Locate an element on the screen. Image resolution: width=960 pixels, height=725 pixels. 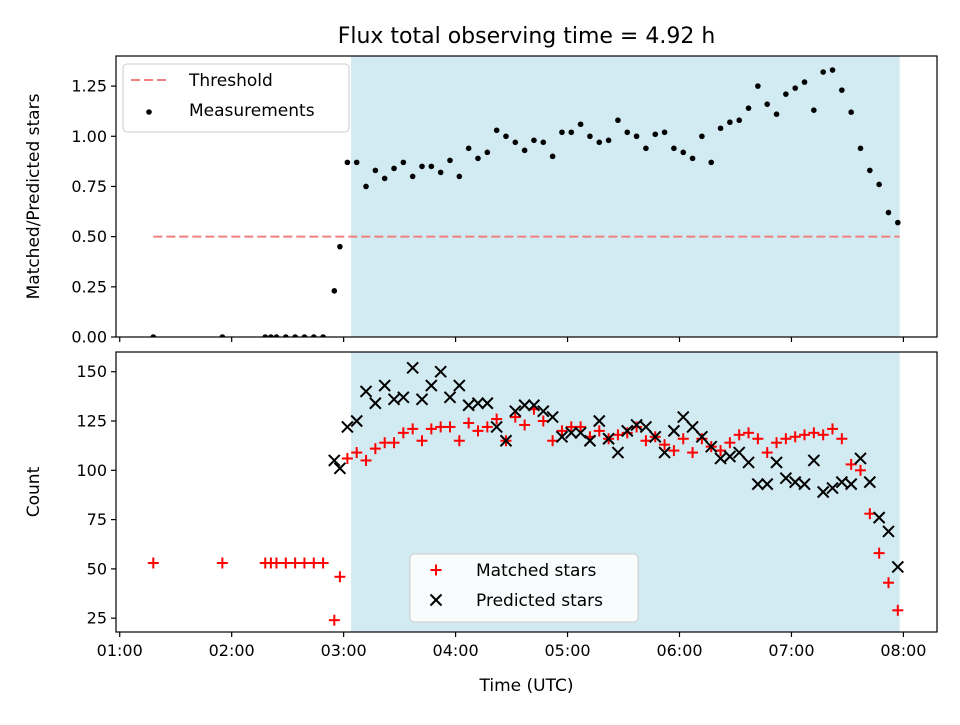
y-tick-label: 125 is located at coordinates (91, 421).